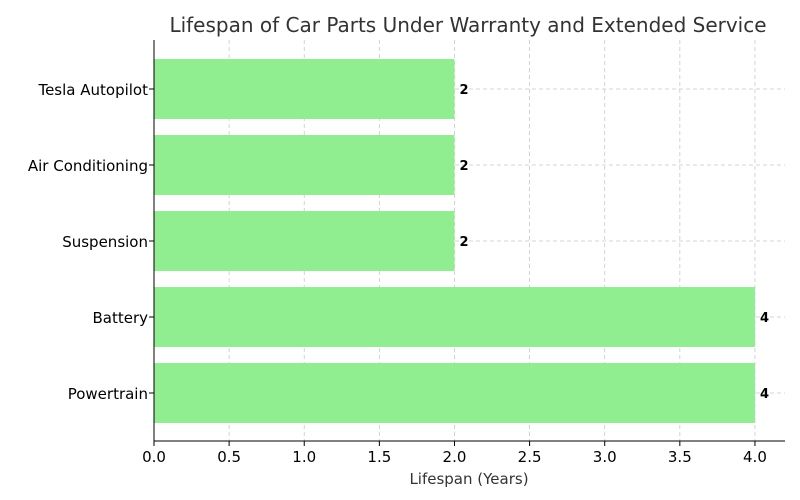  I want to click on y-tick-label: Tesla Autopilot, so click(92, 90).